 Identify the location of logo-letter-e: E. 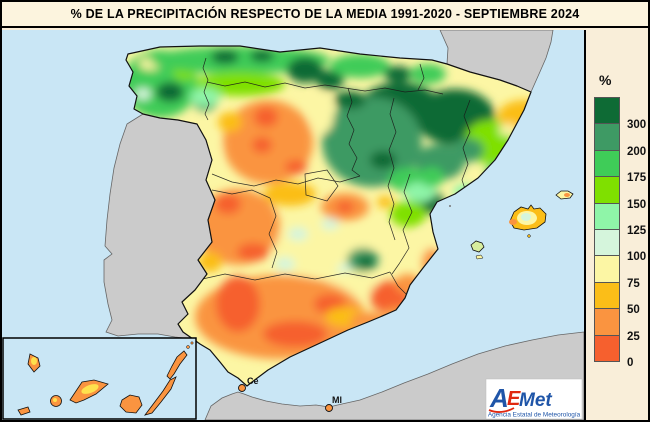
(514, 399).